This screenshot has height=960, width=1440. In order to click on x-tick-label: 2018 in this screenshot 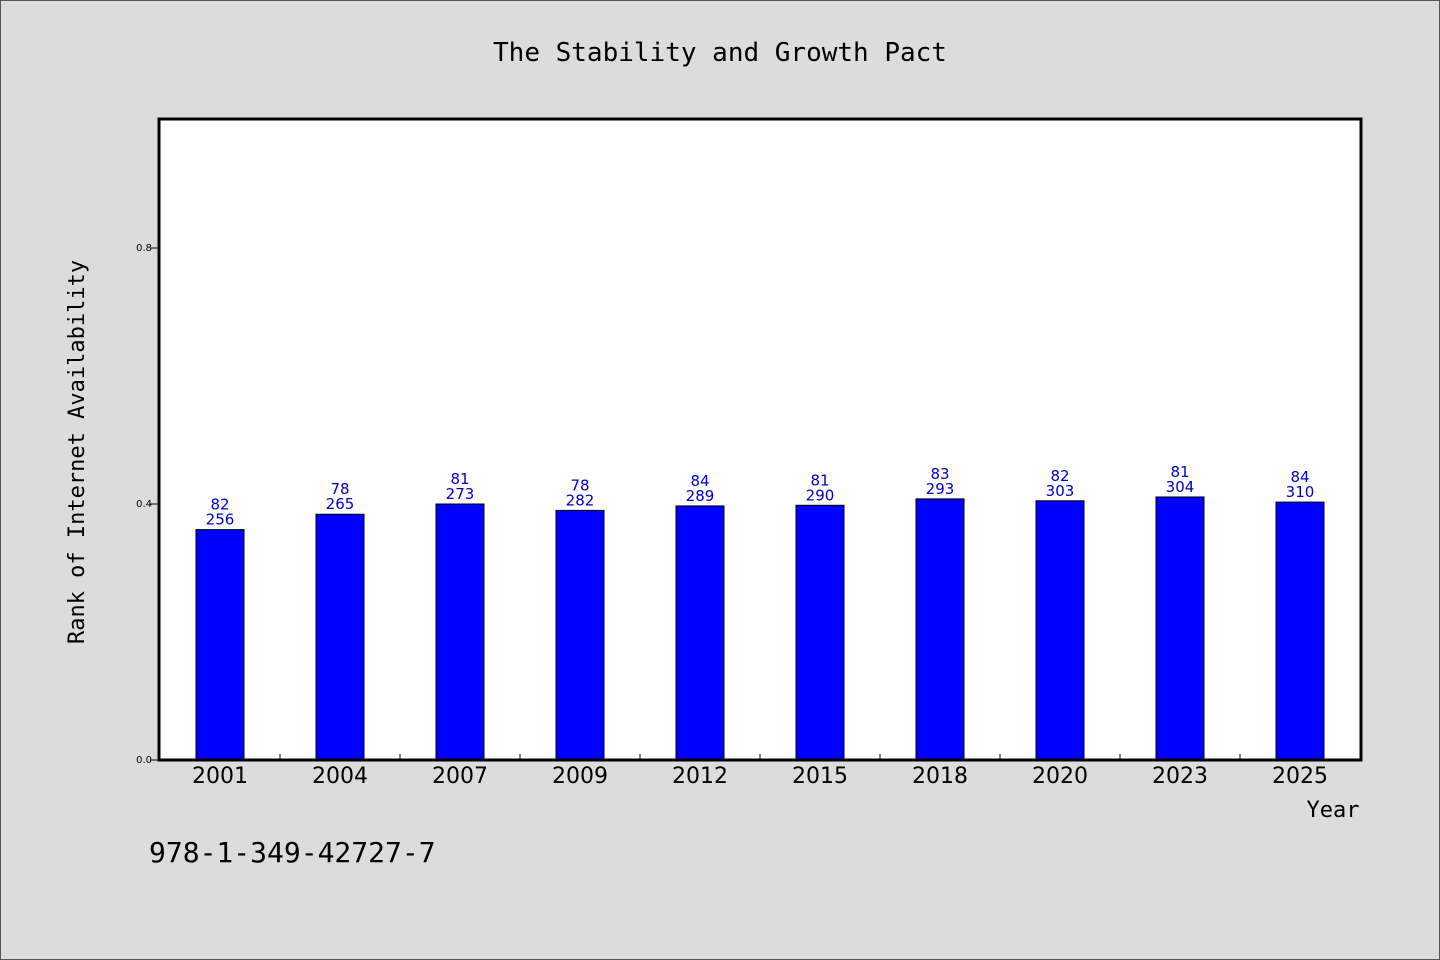, I will do `click(940, 776)`.